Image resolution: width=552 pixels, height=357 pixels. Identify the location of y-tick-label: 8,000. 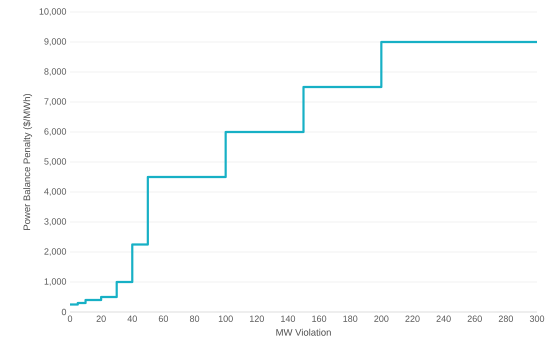
(55, 72).